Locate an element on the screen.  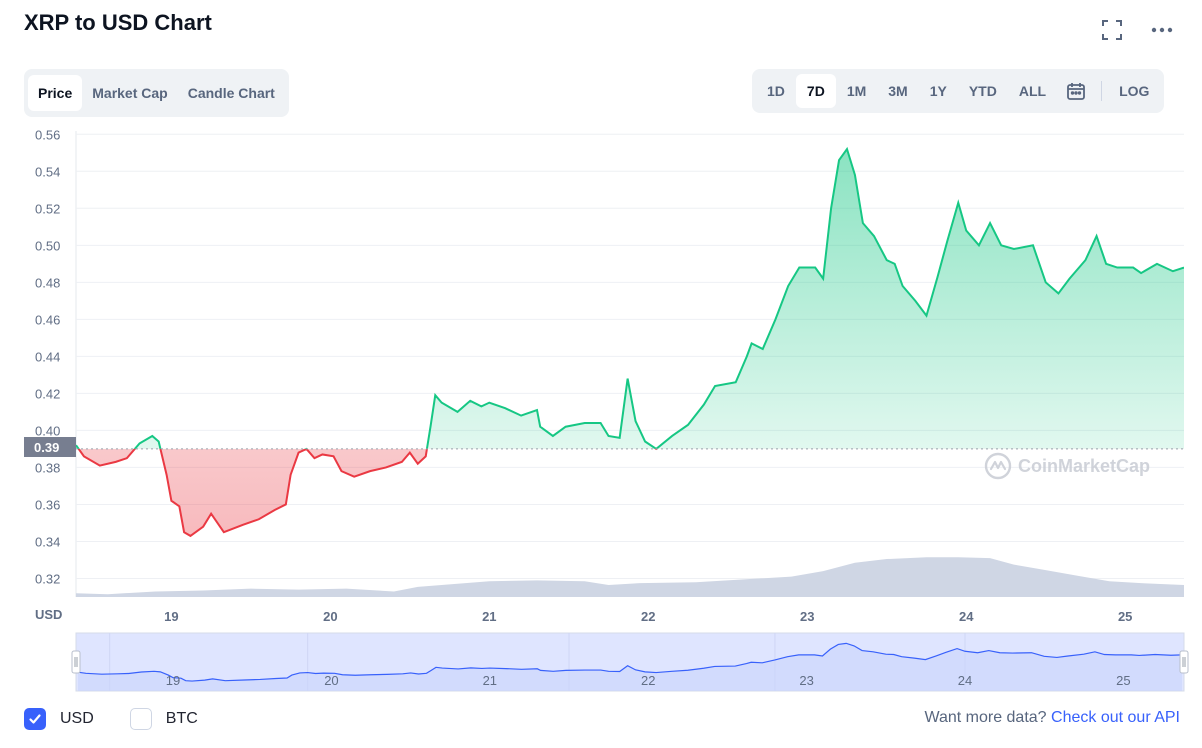
range-1m: 1M is located at coordinates (856, 91).